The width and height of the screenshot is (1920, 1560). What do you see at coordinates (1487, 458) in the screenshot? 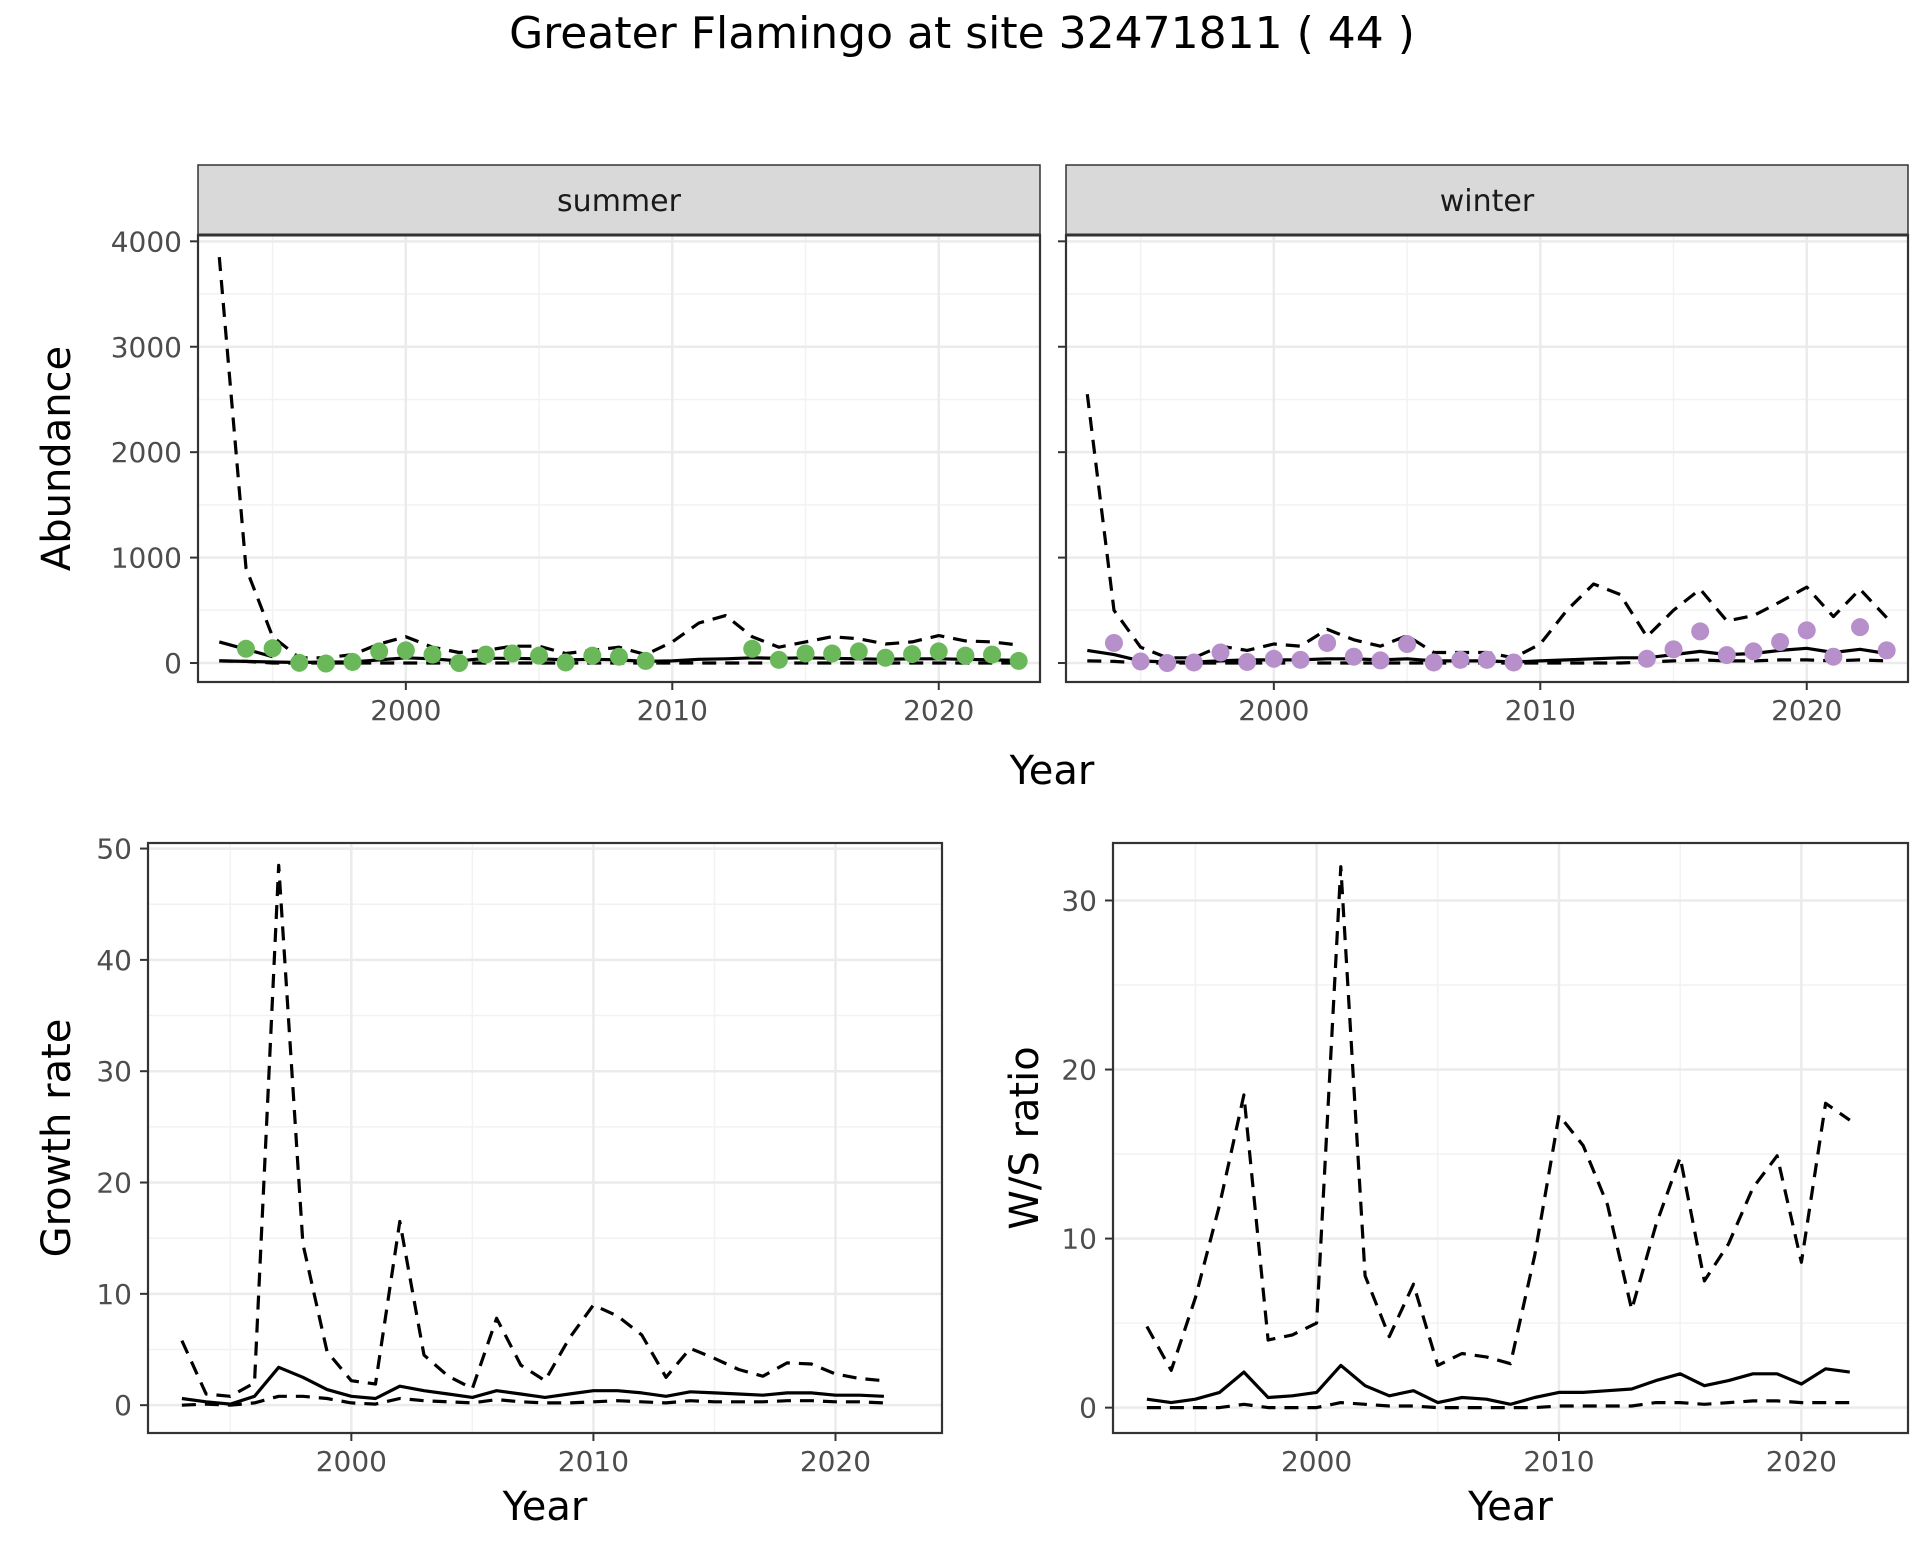
I see `winter-panel-border` at bounding box center [1487, 458].